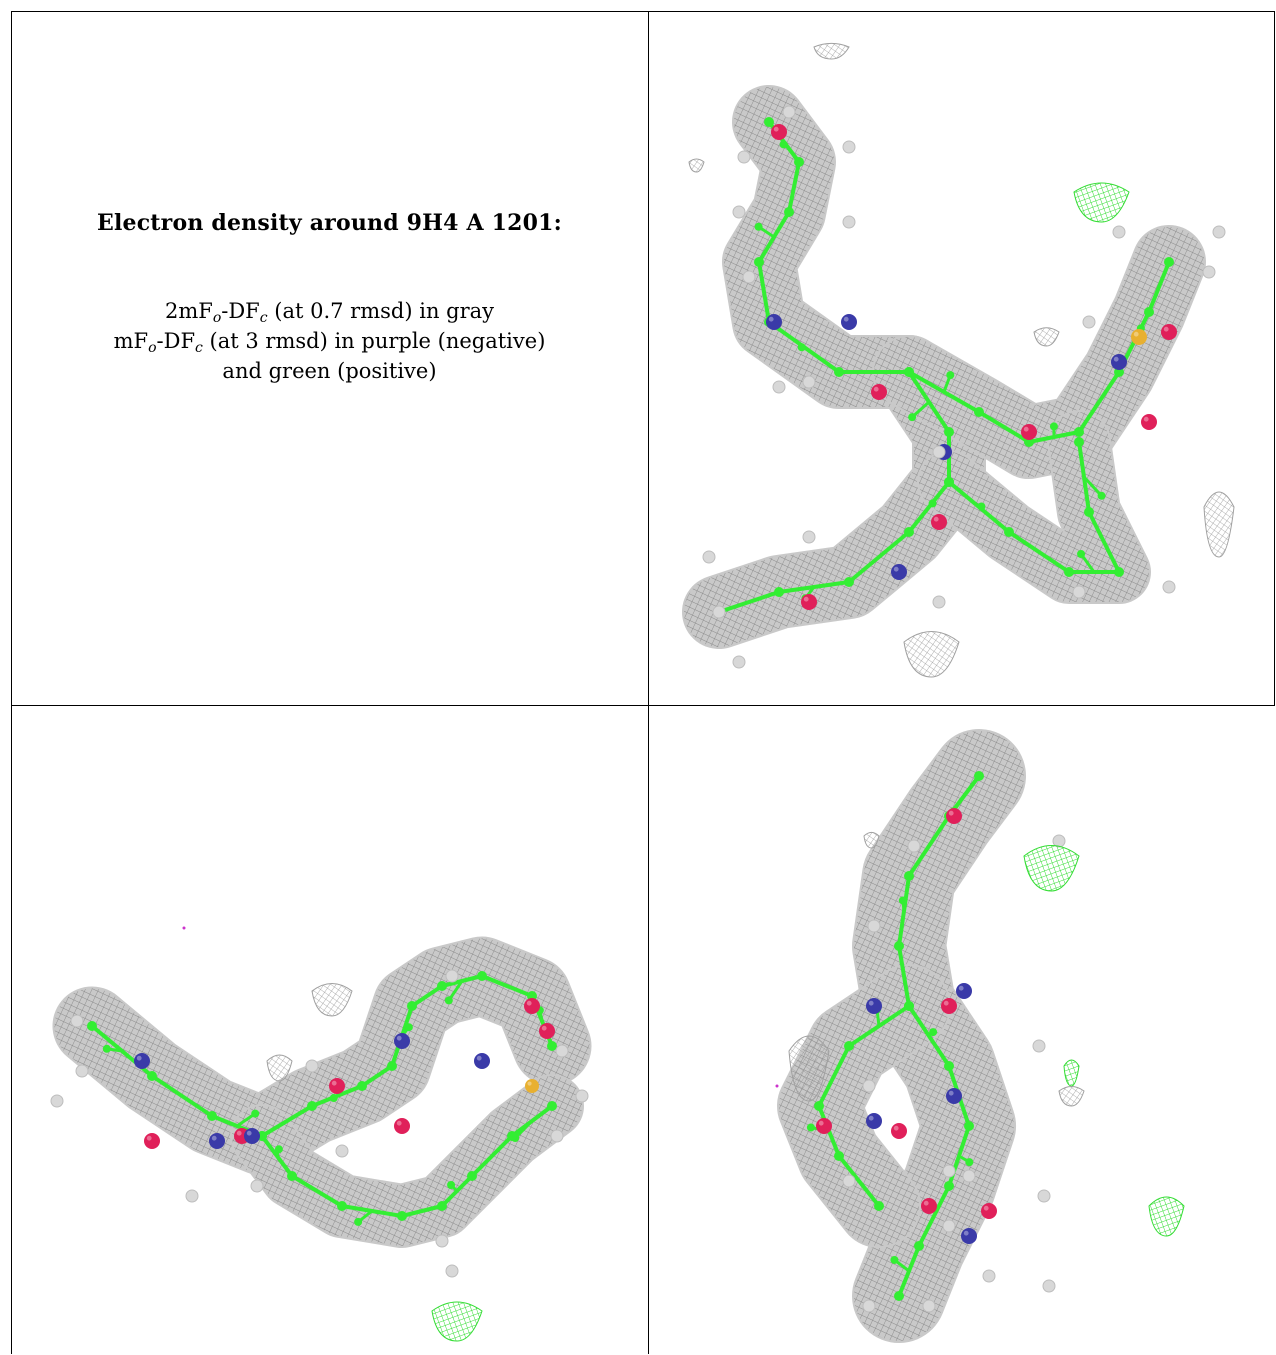 This screenshot has height=1355, width=1276. I want to click on caption-line-2fo: 2mFo-DFc (at 0.7 rmsd) in gray, so click(329, 312).